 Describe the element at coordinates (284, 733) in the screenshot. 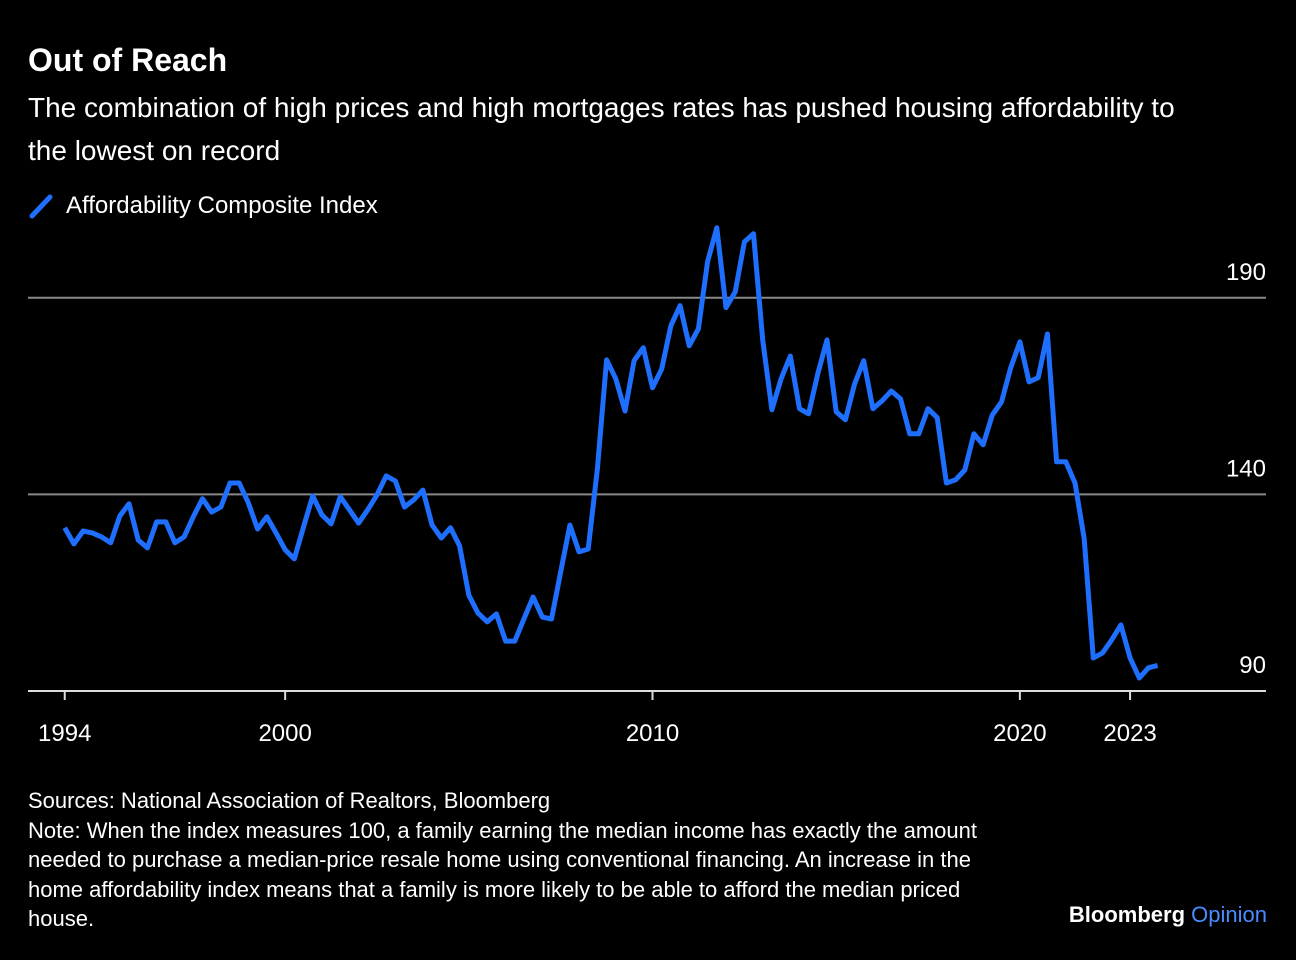

I see `x-tick-label: 2000` at that location.